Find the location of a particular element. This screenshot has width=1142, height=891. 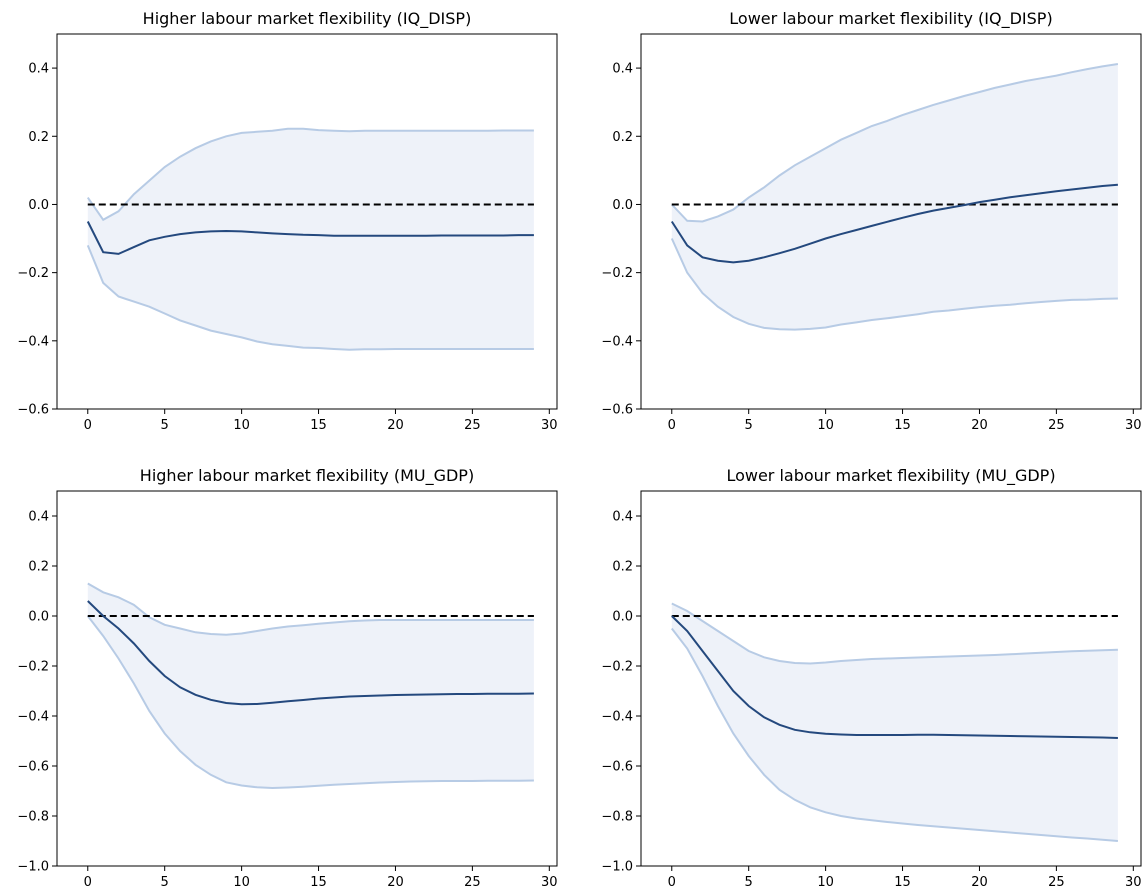

panel-title: Lower labour market flexibility (MU_GDP) is located at coordinates (890, 476).